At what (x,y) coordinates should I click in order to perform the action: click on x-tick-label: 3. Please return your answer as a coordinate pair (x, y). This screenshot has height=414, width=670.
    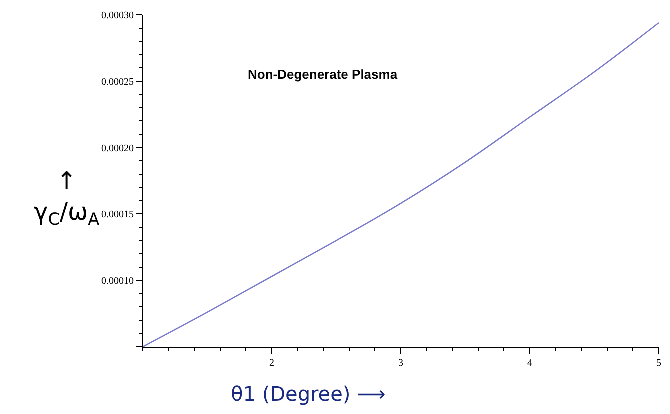
    Looking at the image, I should click on (401, 363).